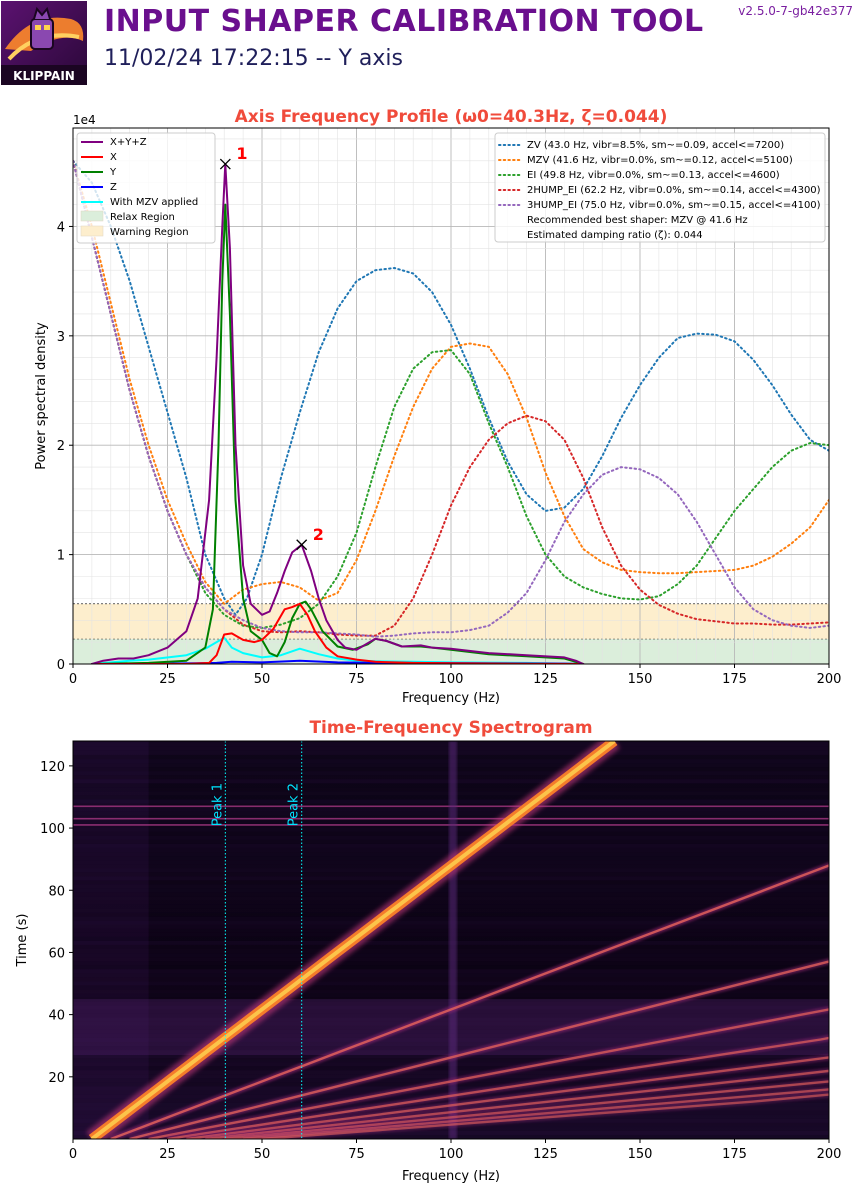  What do you see at coordinates (146, 188) in the screenshot?
I see `psd-legend-left-box` at bounding box center [146, 188].